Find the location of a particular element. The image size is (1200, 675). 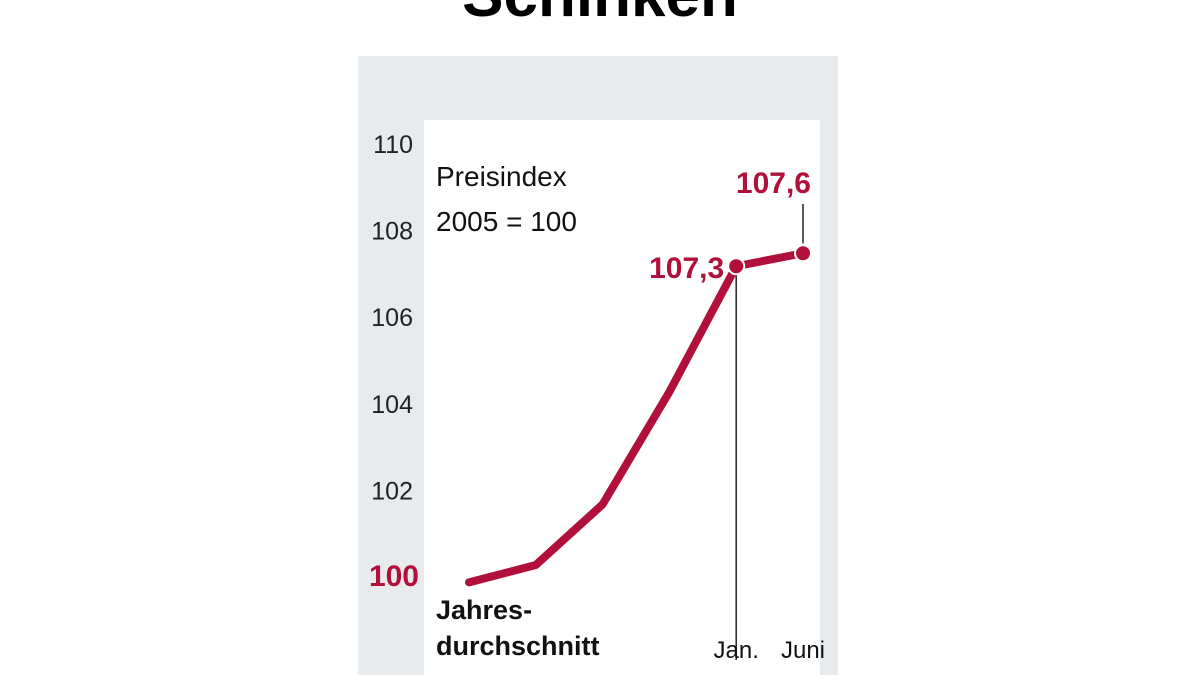

y-tick-label-108: 108 is located at coordinates (392, 232).